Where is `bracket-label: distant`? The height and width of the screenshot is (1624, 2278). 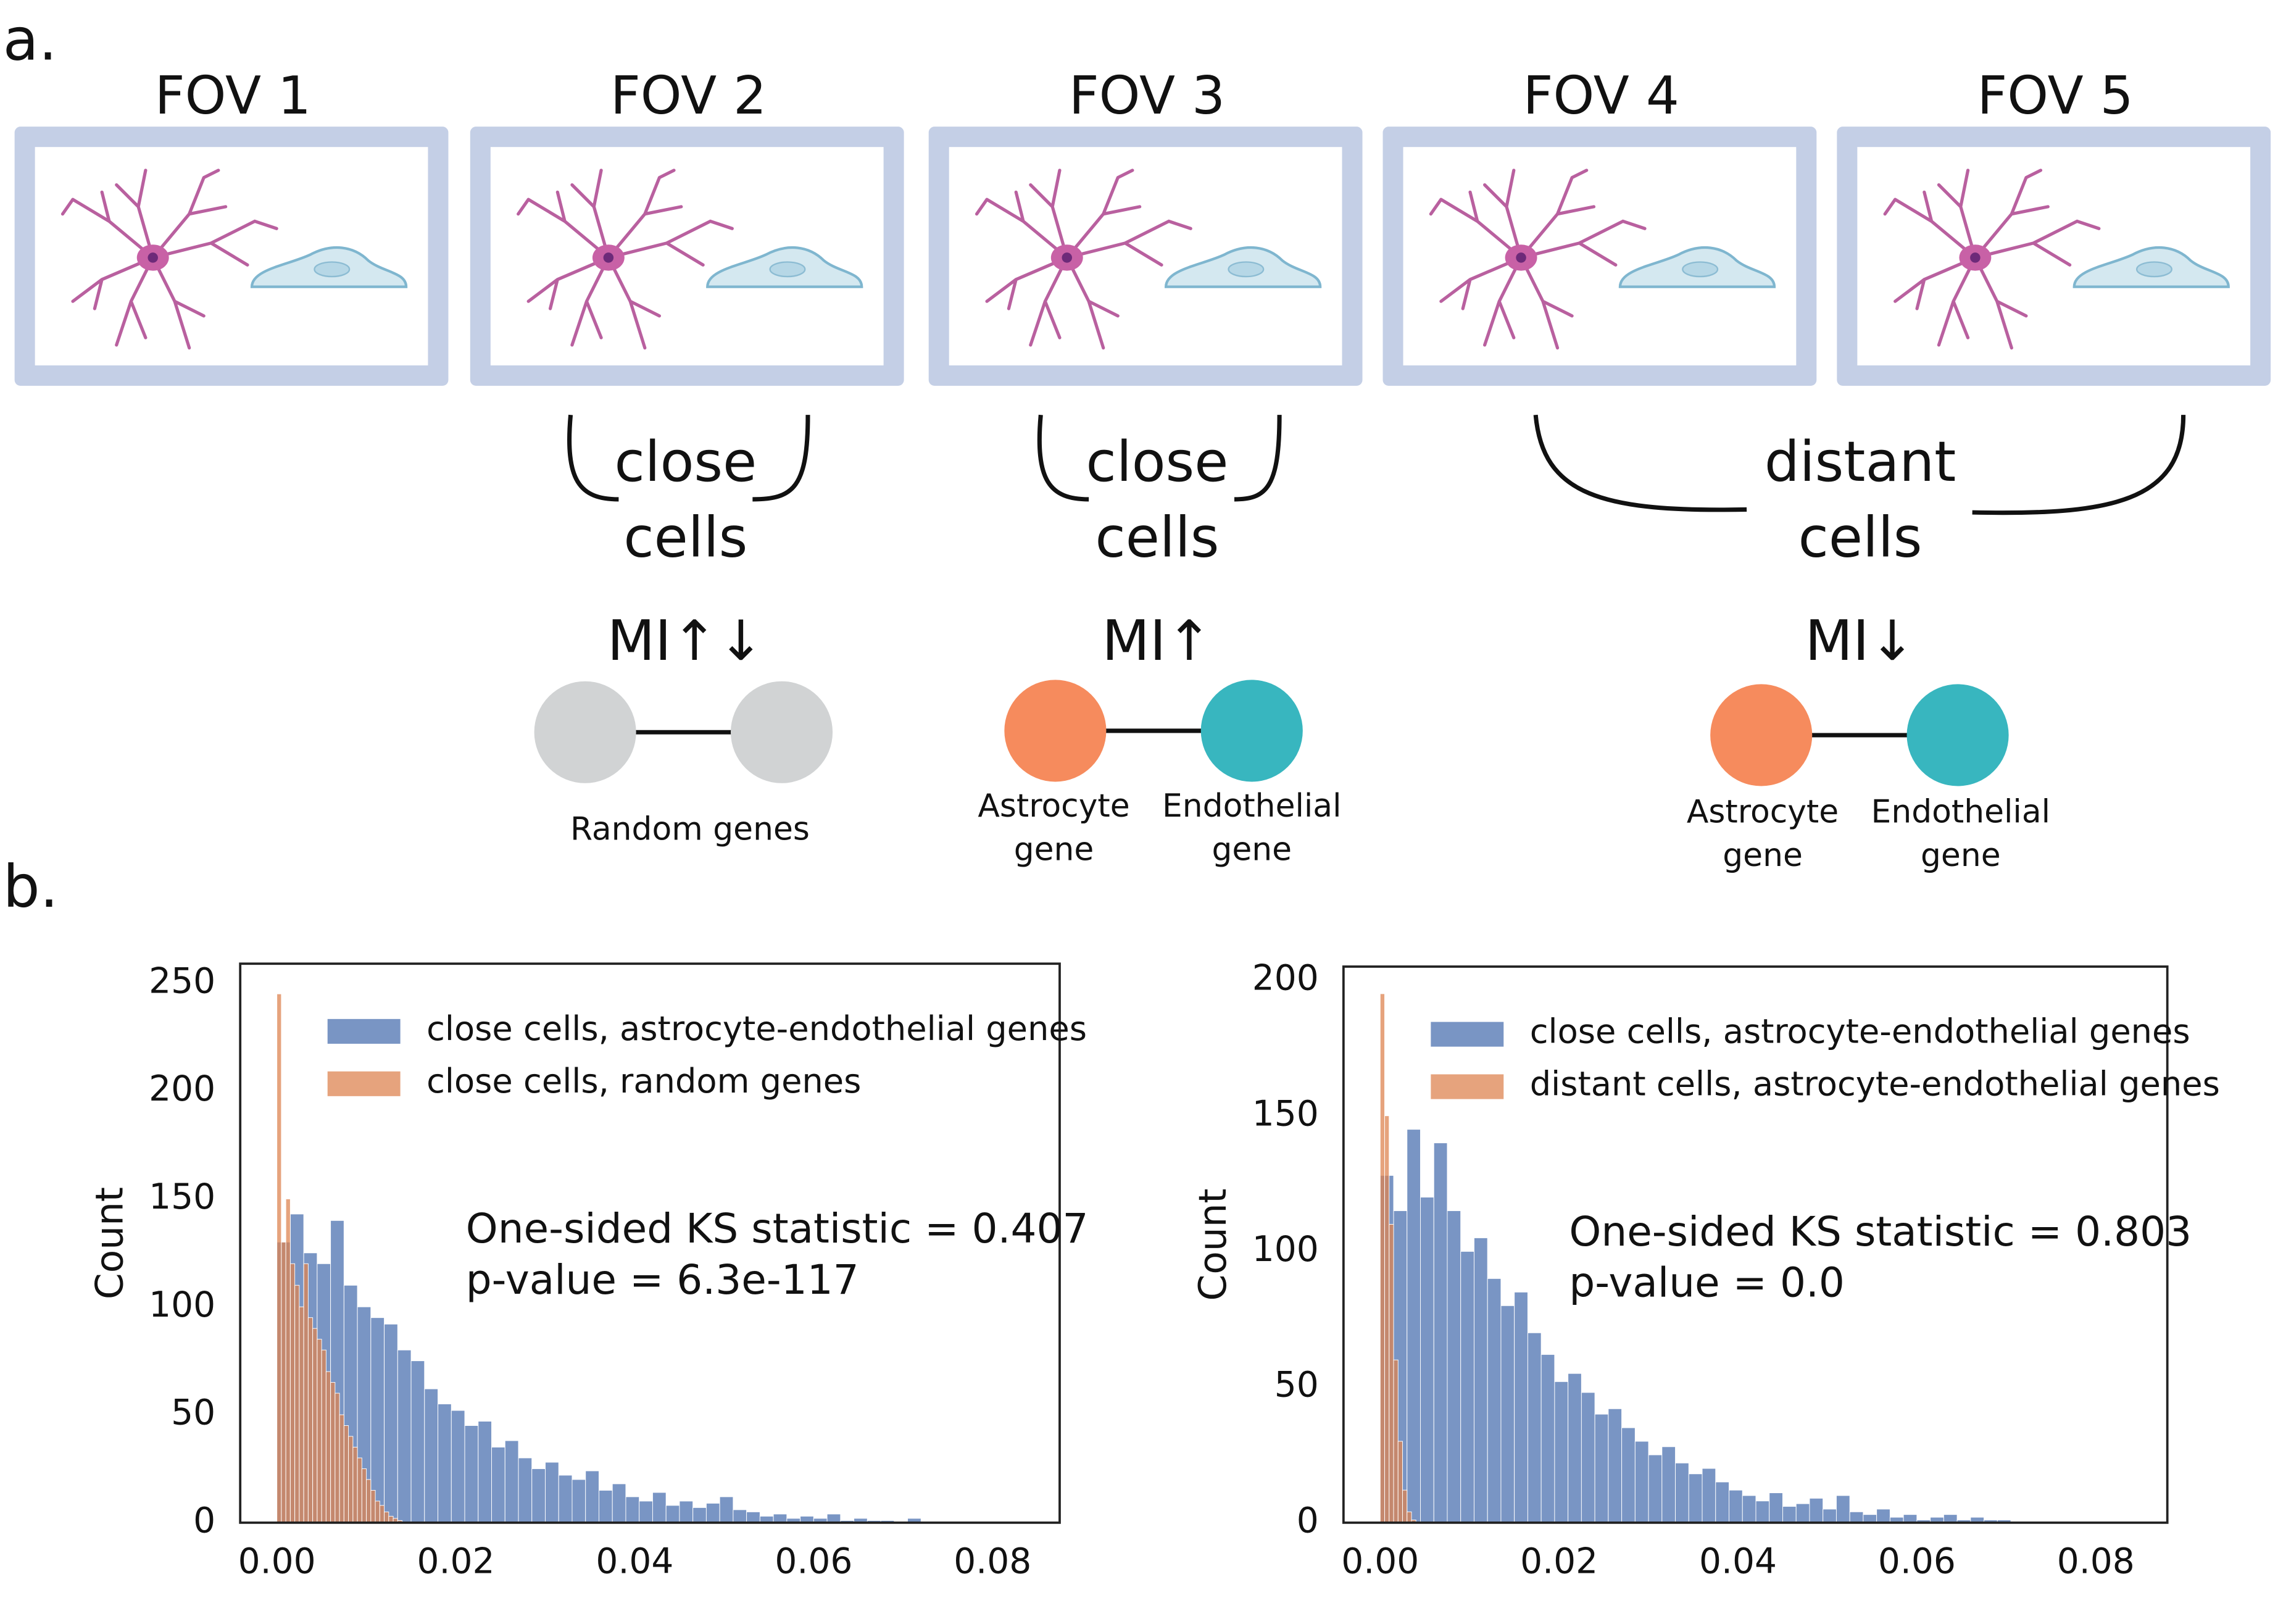 bracket-label: distant is located at coordinates (1860, 462).